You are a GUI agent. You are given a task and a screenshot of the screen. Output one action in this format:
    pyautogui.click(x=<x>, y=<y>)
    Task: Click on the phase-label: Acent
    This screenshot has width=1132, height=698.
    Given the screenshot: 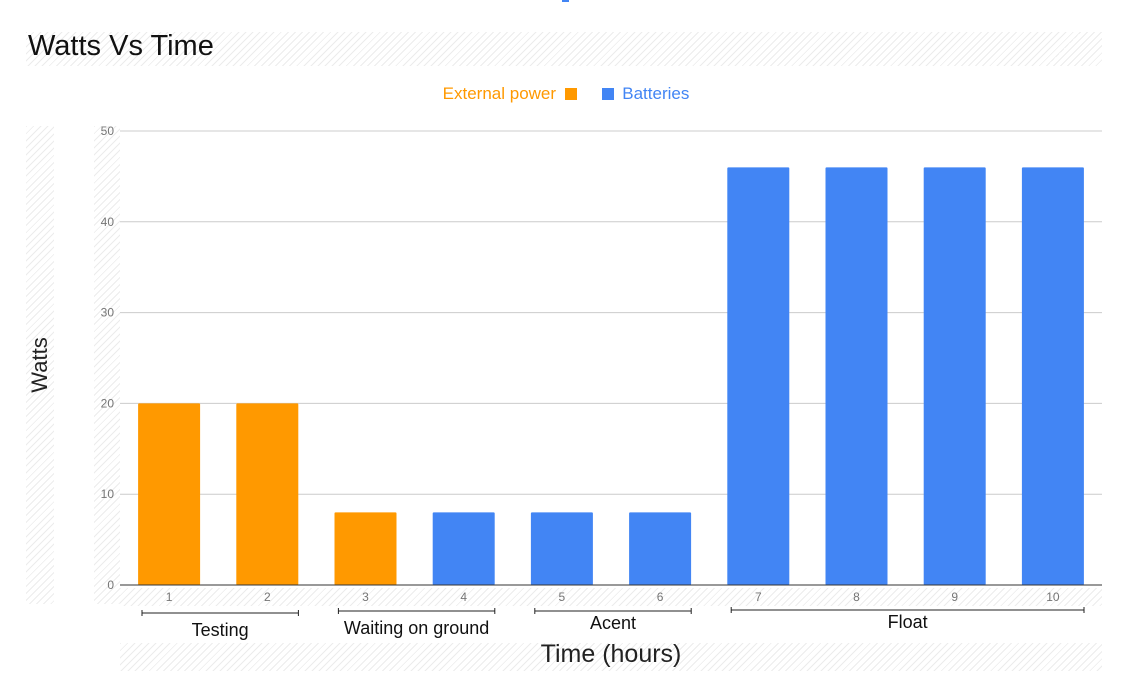 What is the action you would take?
    pyautogui.click(x=613, y=623)
    